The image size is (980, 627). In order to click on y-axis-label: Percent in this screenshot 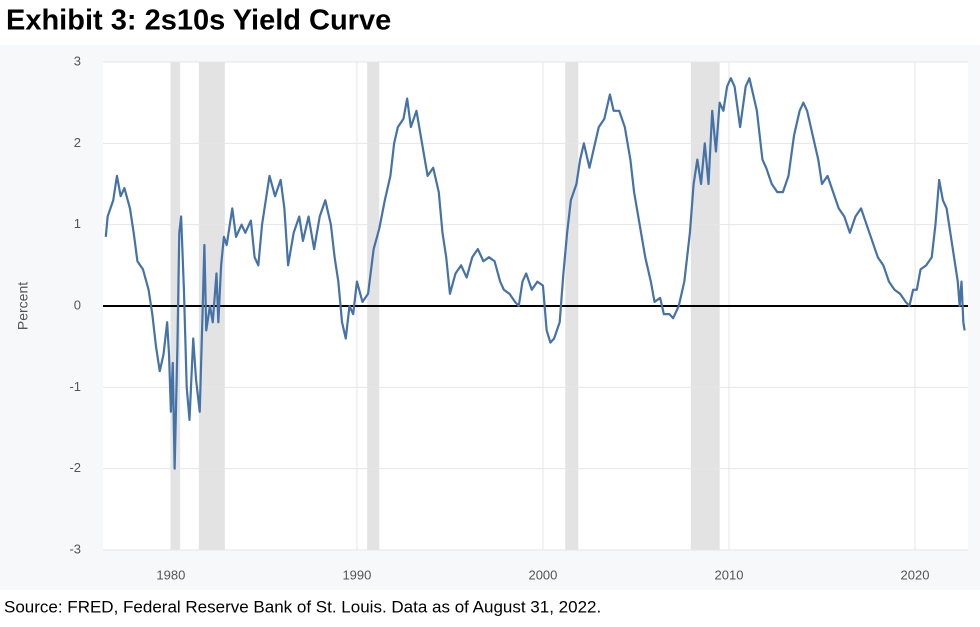, I will do `click(23, 306)`.